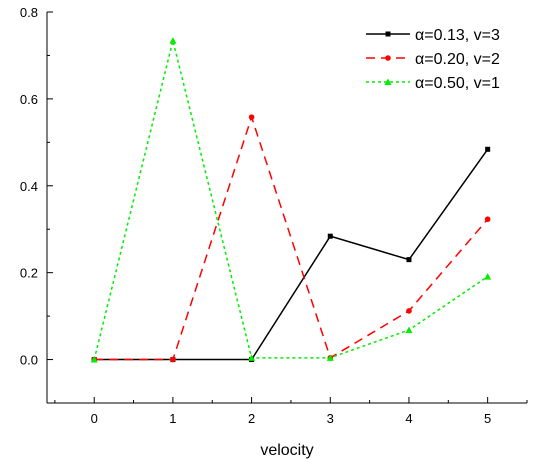 Image resolution: width=537 pixels, height=459 pixels. I want to click on x-tick-label: 0, so click(94, 418).